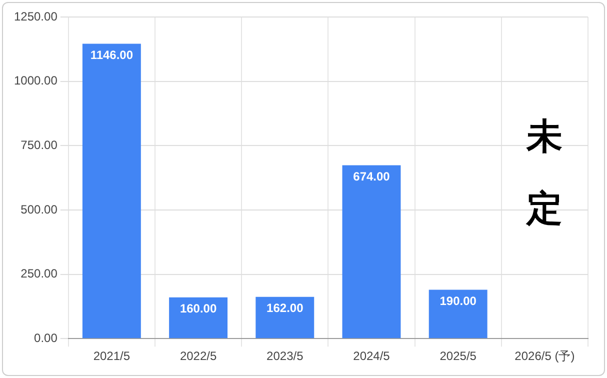  Describe the element at coordinates (198, 309) in the screenshot. I see `data-label: 160.00` at that location.